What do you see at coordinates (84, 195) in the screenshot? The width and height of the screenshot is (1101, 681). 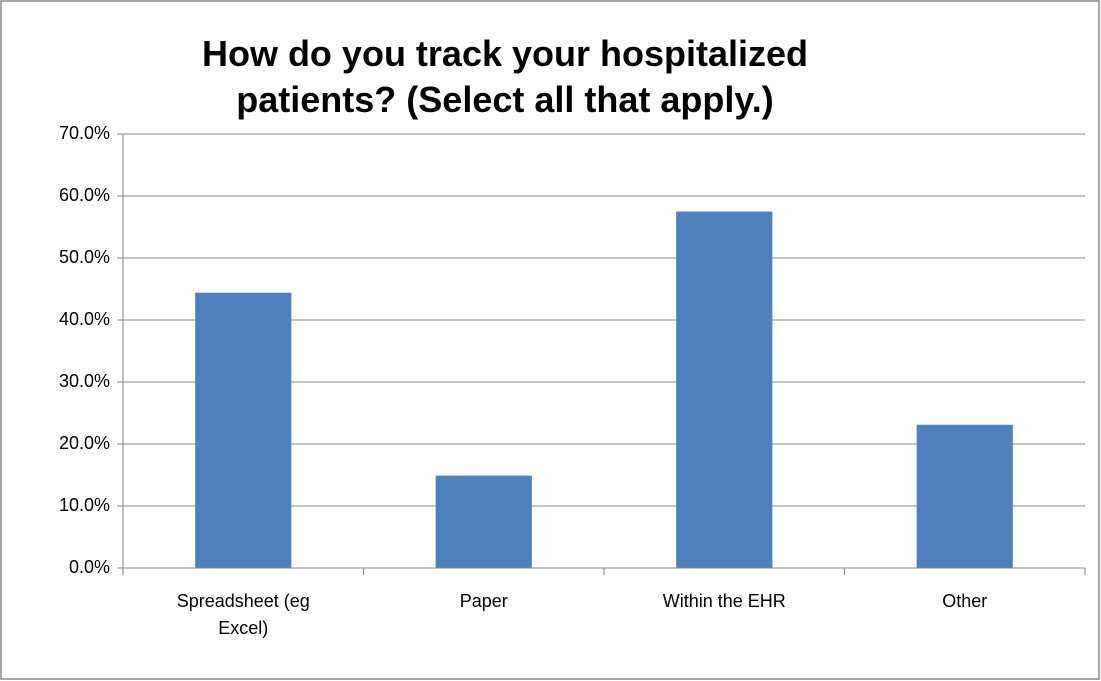 I see `y-tick-label: 60.0%` at bounding box center [84, 195].